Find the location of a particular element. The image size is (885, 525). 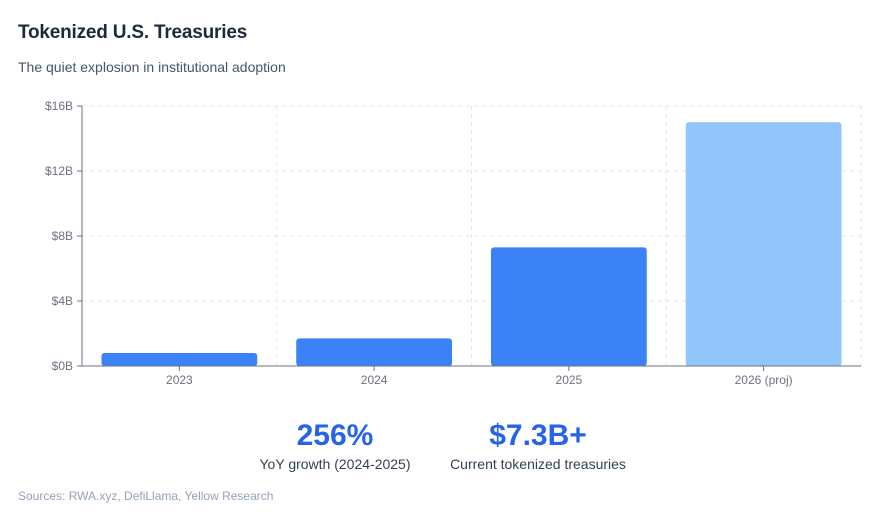

y-tick-label: $4B is located at coordinates (62, 301).